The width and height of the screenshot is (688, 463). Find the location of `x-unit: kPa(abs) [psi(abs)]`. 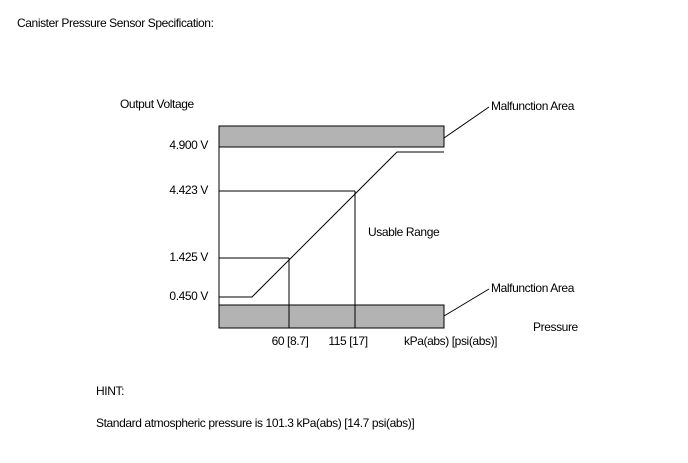

x-unit: kPa(abs) [psi(abs)] is located at coordinates (450, 341).